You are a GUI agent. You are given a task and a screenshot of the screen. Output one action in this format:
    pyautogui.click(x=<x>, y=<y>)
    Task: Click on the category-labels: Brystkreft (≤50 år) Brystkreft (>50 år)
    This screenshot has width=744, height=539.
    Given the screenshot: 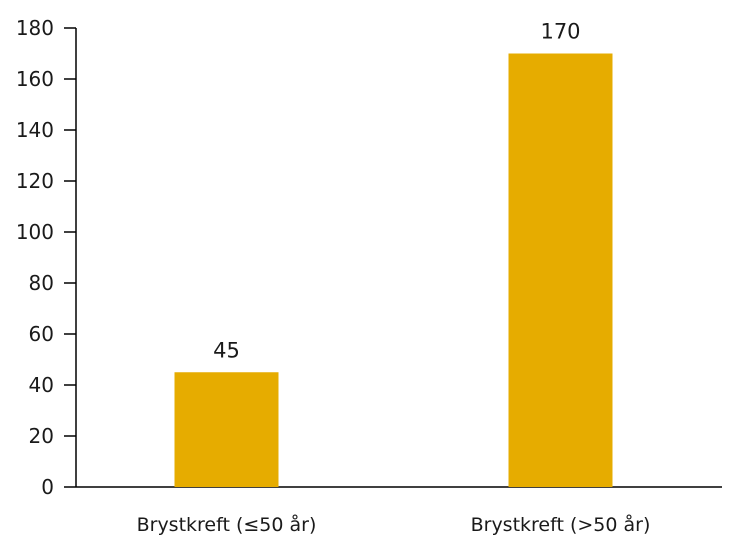 What is the action you would take?
    pyautogui.click(x=394, y=524)
    